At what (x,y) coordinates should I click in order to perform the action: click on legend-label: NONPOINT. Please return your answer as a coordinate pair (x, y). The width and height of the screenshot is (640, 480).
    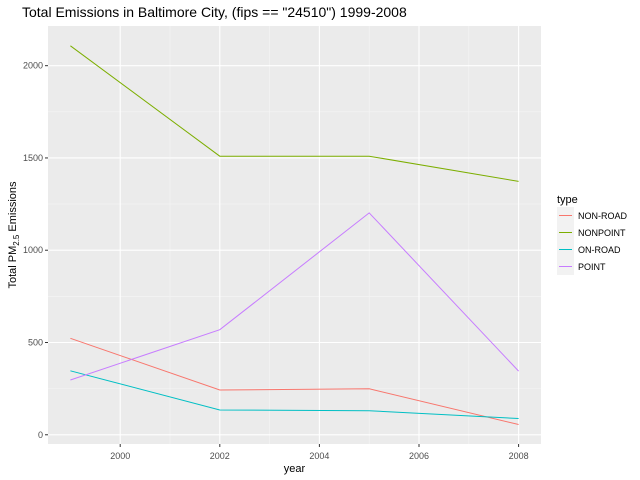
    Looking at the image, I should click on (602, 233).